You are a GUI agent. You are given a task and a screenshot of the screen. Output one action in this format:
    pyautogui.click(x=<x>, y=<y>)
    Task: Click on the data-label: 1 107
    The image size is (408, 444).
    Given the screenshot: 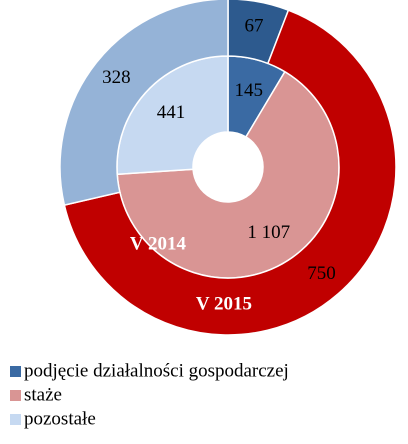 What is the action you would take?
    pyautogui.click(x=268, y=232)
    